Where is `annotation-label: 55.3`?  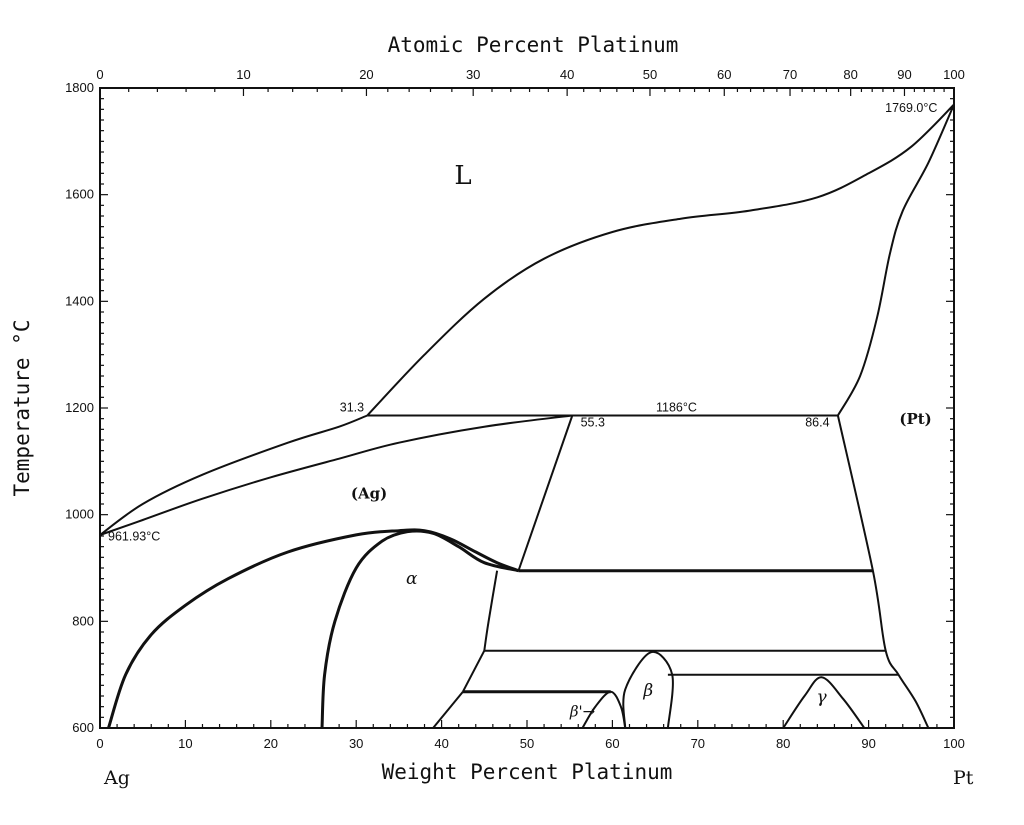 annotation-label: 55.3 is located at coordinates (593, 423).